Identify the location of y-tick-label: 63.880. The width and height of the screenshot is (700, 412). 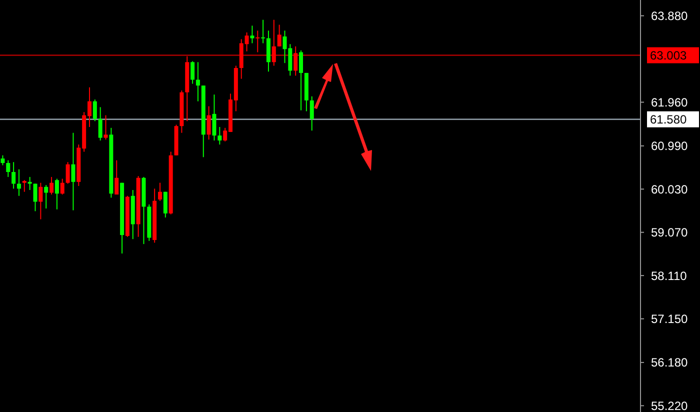
(669, 15).